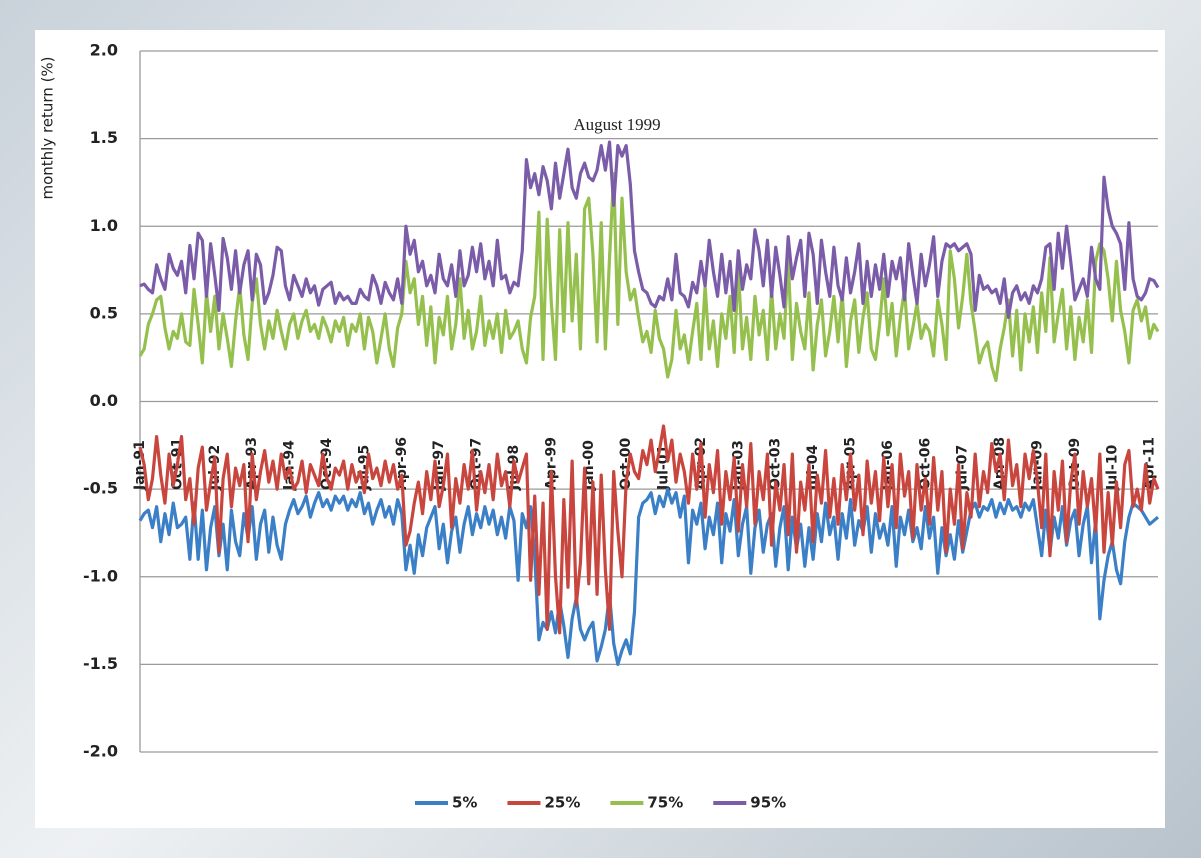 This screenshot has height=858, width=1201. I want to click on x-tick-label: Jul-10, so click(1112, 467).